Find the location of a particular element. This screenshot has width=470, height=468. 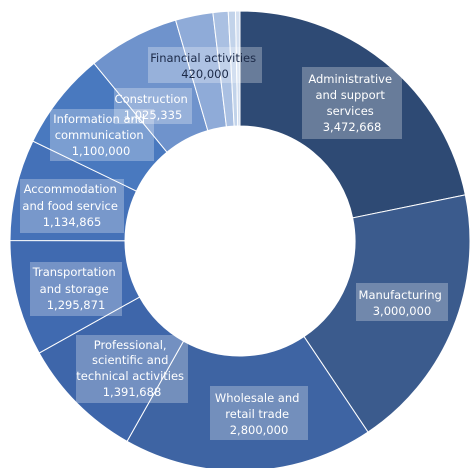

svg-text:Wholesale and retail t: Wholesale and retail trade 2,800,000 is located at coordinates (259, 414).